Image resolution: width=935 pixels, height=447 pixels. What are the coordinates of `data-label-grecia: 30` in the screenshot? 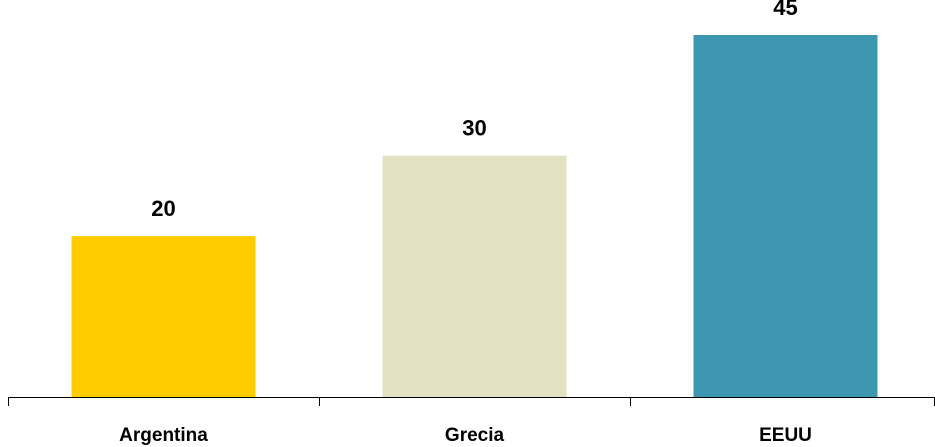 It's located at (474, 128).